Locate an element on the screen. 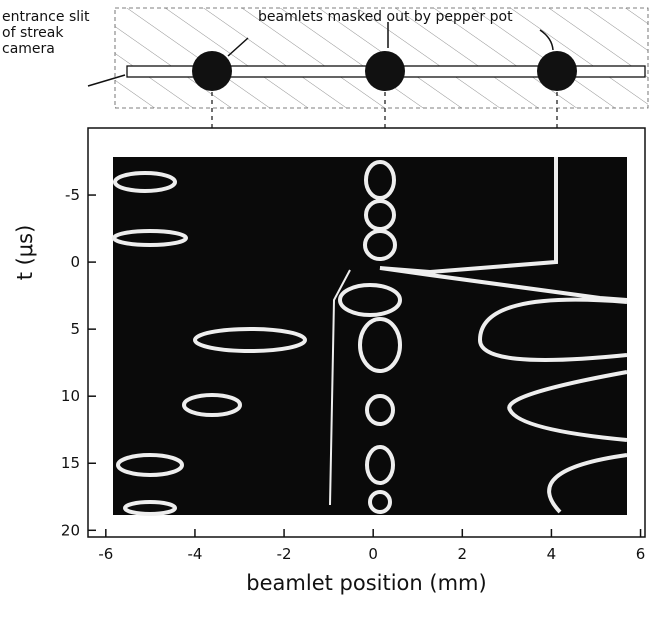 The width and height of the screenshot is (657, 622). x-tick-label: -6 is located at coordinates (105, 554).